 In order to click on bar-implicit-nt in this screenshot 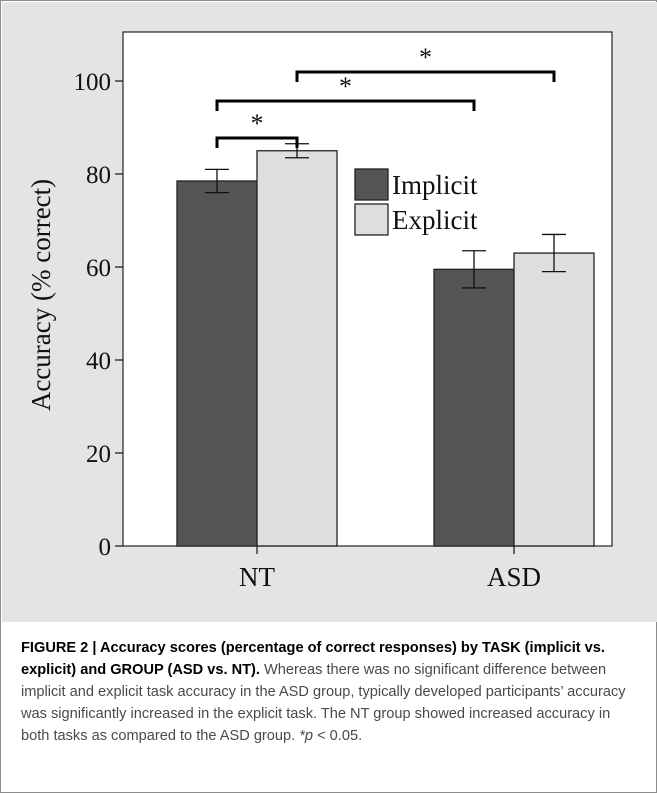, I will do `click(217, 363)`.